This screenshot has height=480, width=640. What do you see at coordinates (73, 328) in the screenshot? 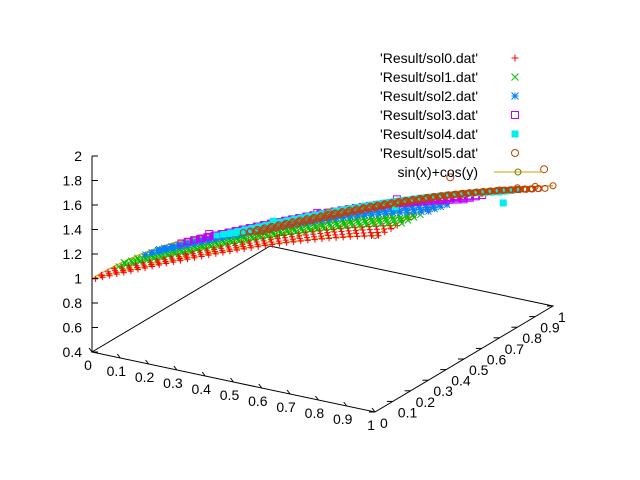
I see `z-tick-label: 0.6` at bounding box center [73, 328].